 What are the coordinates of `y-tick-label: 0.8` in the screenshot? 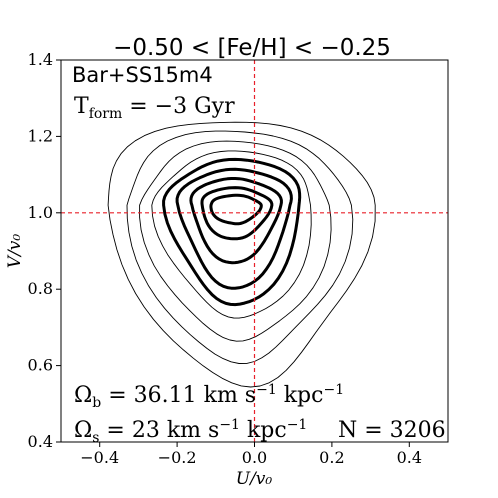 It's located at (40, 288).